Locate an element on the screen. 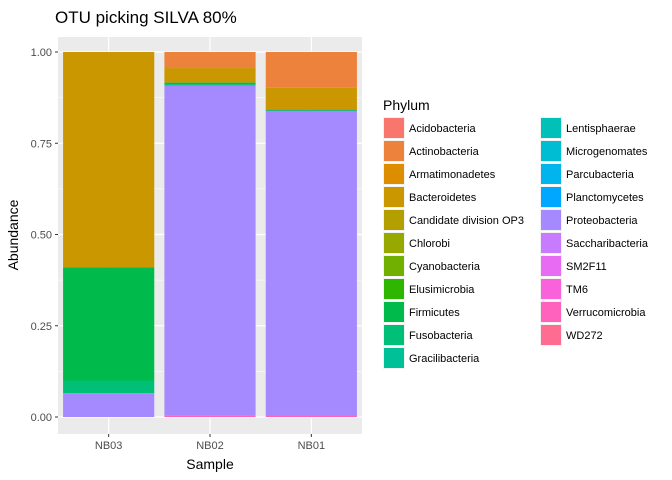 This screenshot has width=672, height=480. legend-label: Acidobacteria is located at coordinates (443, 129).